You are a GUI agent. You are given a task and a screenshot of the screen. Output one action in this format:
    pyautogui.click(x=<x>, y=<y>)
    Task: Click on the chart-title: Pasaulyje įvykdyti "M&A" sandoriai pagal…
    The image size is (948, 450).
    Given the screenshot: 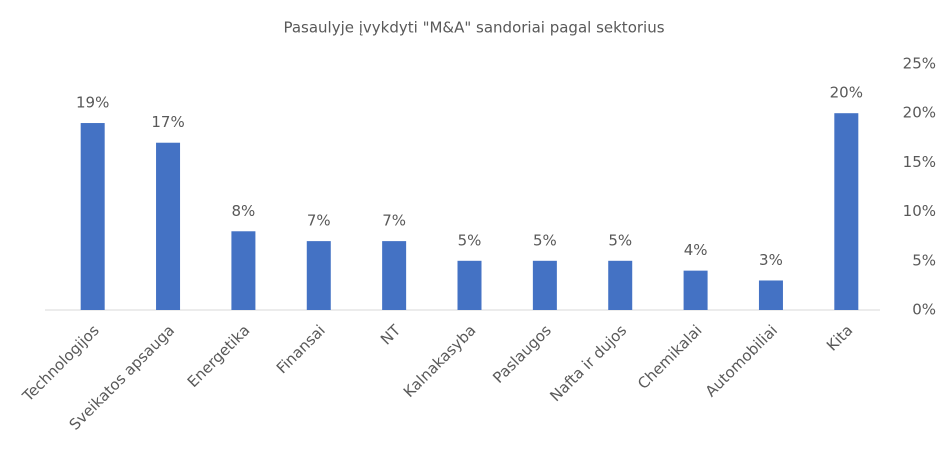 What is the action you would take?
    pyautogui.click(x=473, y=28)
    